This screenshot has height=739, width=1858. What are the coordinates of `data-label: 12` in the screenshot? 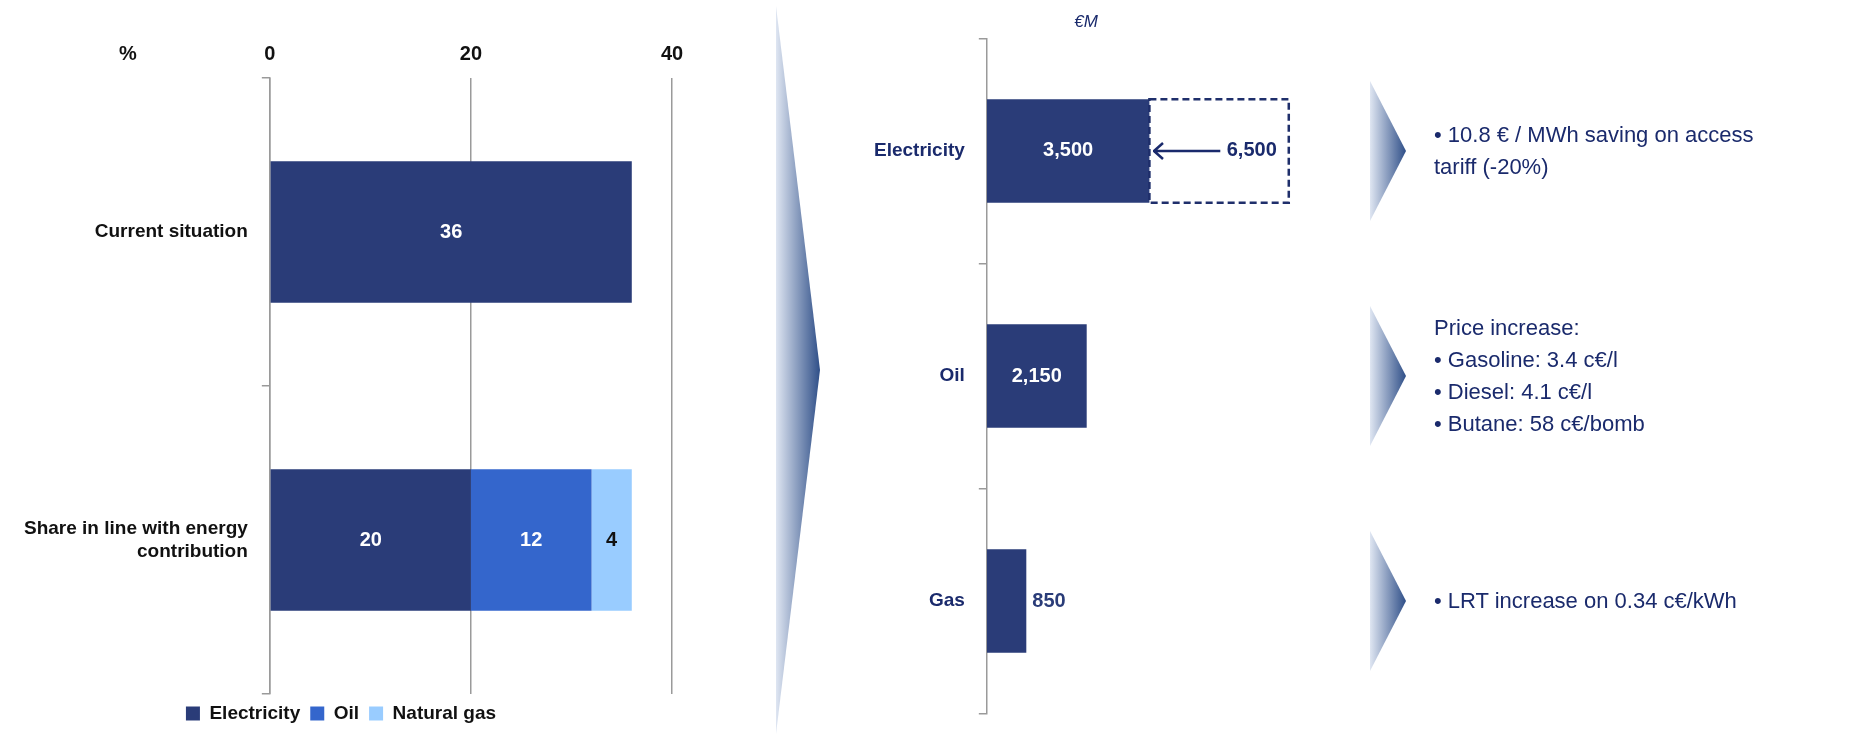 It's located at (531, 538).